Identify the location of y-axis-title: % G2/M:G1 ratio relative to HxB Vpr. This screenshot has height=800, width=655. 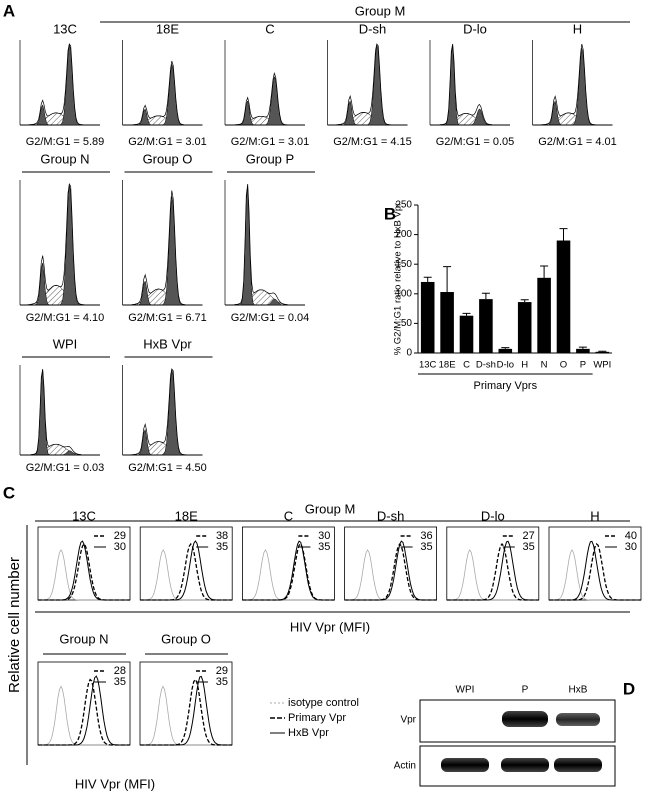
(398, 279).